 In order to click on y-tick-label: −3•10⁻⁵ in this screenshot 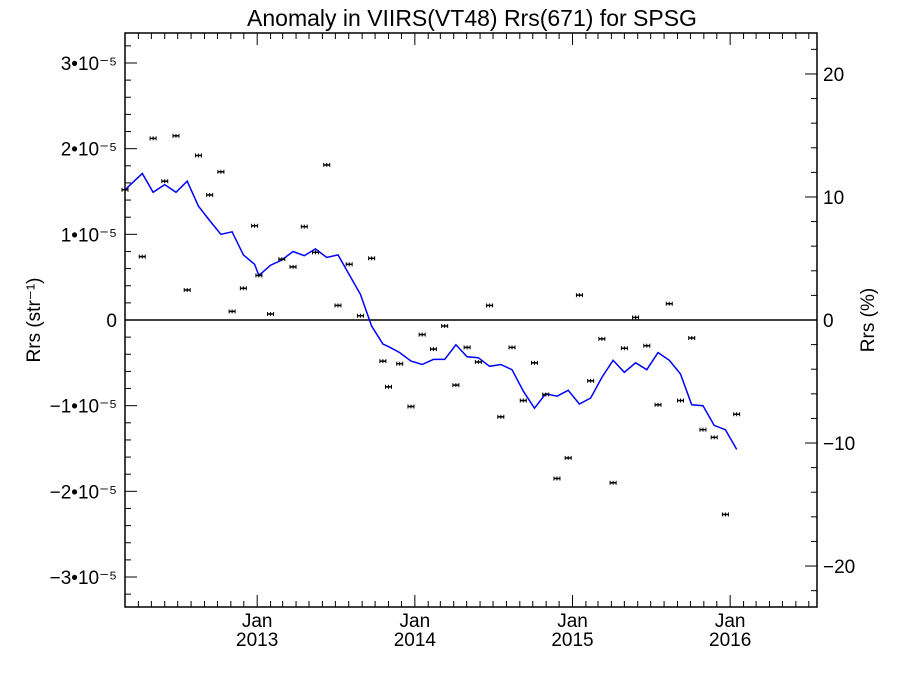, I will do `click(83, 578)`.